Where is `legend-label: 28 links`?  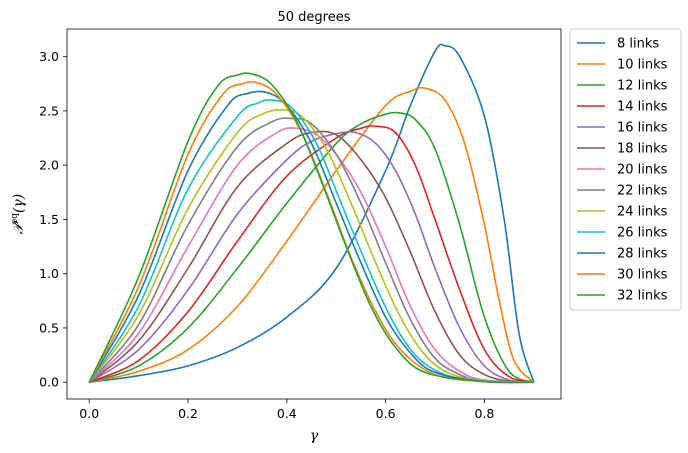
legend-label: 28 links is located at coordinates (642, 254).